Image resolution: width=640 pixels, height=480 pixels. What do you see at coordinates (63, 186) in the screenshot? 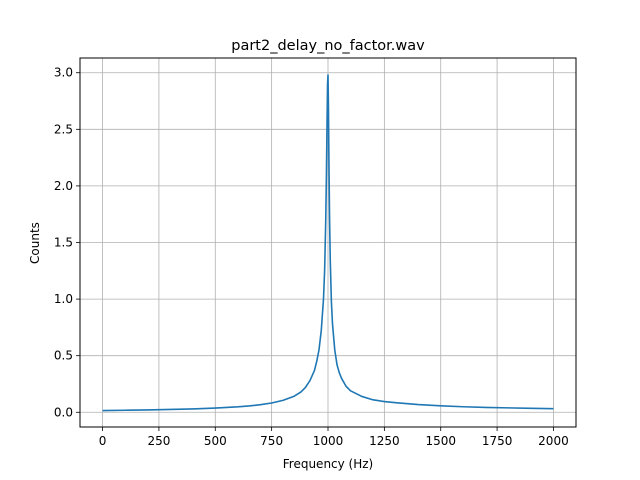
I see `y-tick-label: 2.0` at bounding box center [63, 186].